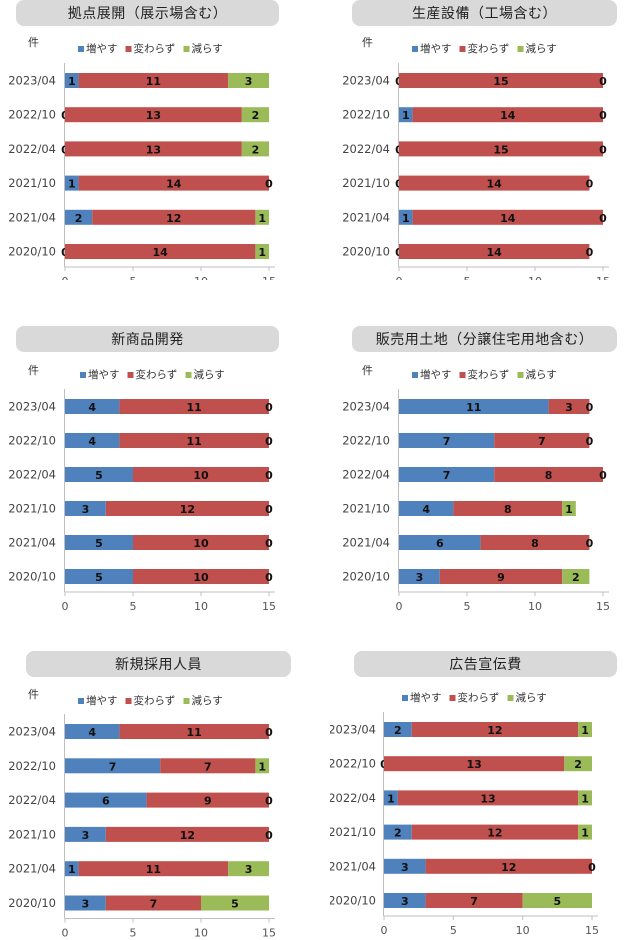  I want to click on legend-label-dec: 減らす, so click(207, 48).